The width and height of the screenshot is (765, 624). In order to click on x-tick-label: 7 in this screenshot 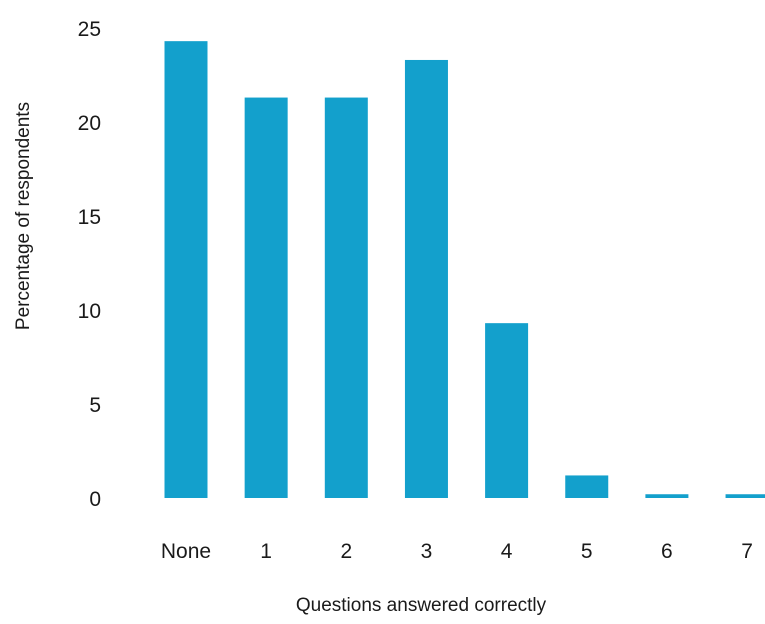, I will do `click(747, 551)`.